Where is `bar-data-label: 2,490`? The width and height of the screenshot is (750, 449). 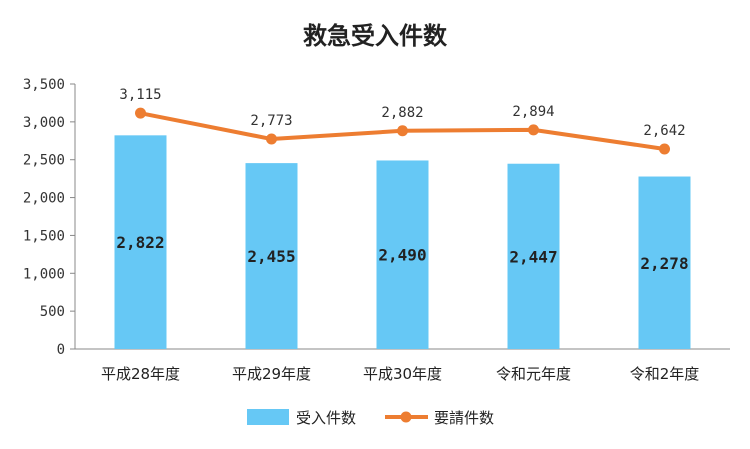
bar-data-label: 2,490 is located at coordinates (402, 255).